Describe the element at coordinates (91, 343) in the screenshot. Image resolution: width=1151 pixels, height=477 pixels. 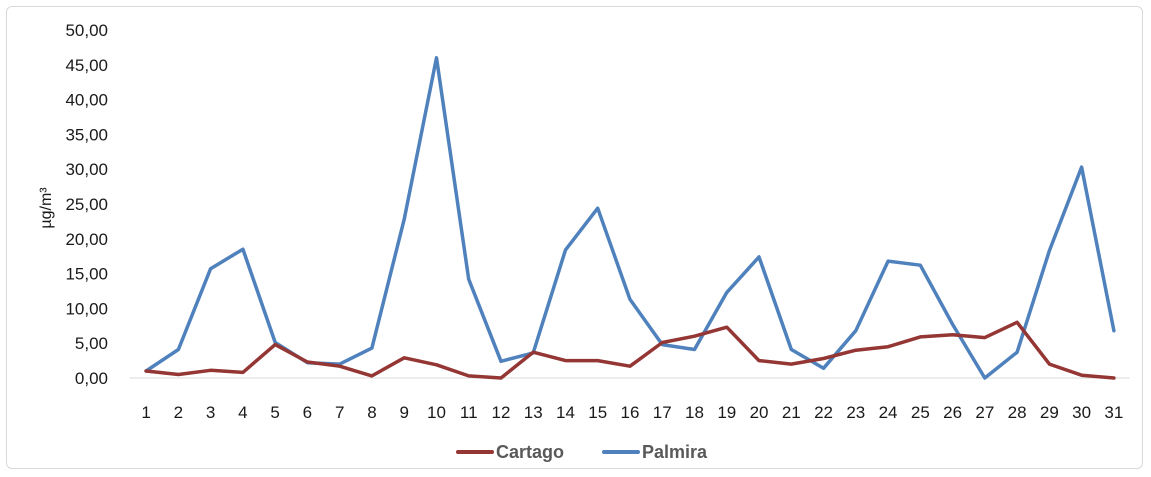
I see `y-tick-label: 5,00` at that location.